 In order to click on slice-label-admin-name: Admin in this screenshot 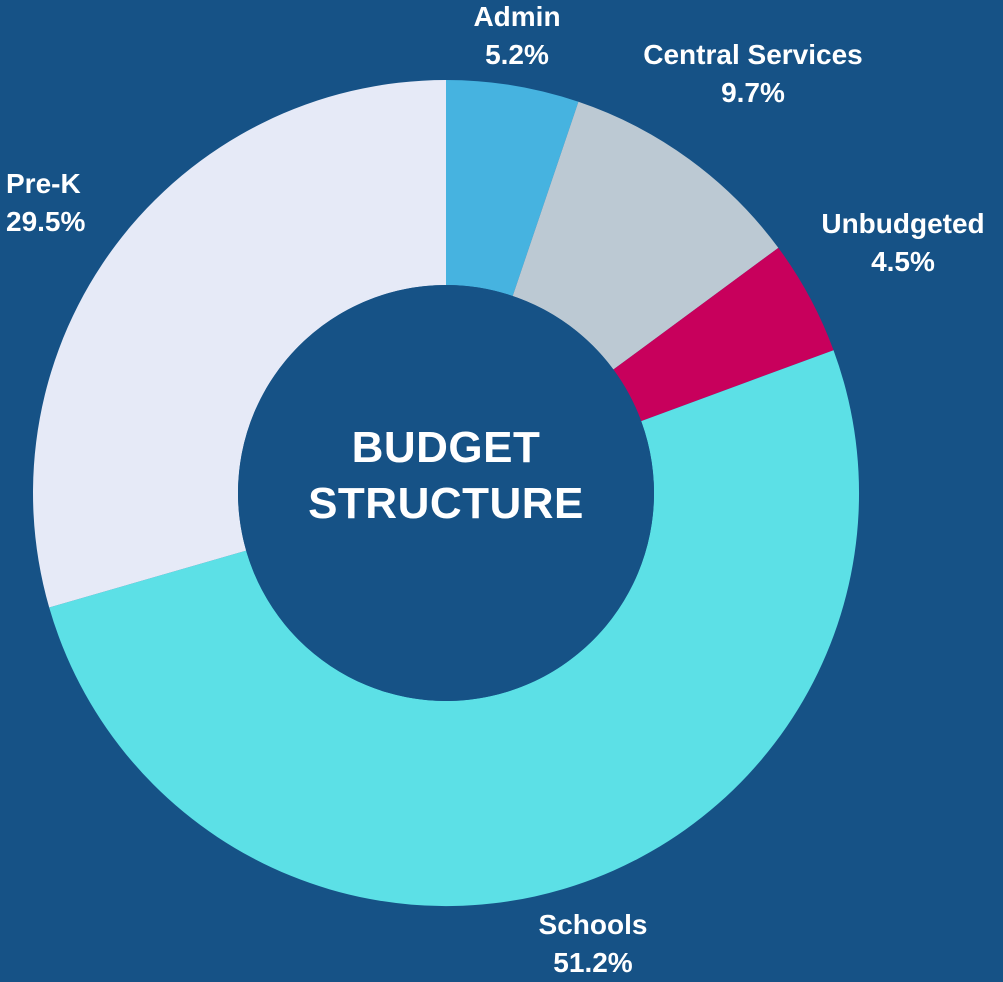, I will do `click(517, 16)`.